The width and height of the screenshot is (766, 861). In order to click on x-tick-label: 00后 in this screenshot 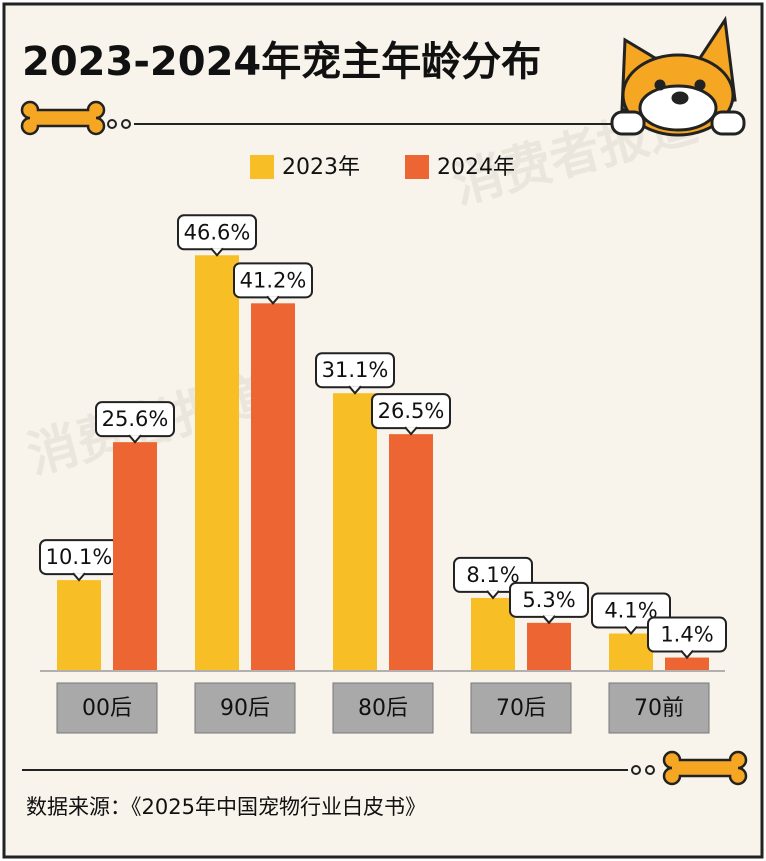, I will do `click(107, 708)`.